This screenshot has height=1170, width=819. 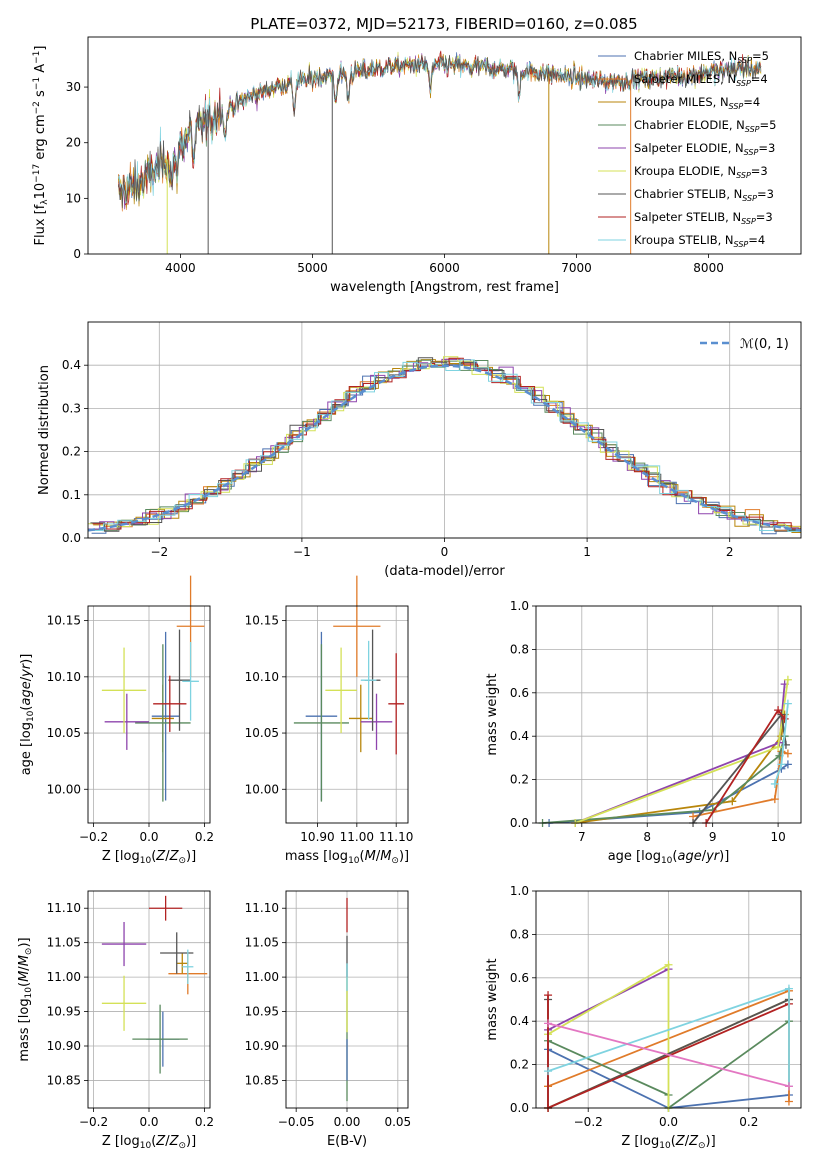 What do you see at coordinates (347, 1122) in the screenshot?
I see `x-tick-label: 0.00` at bounding box center [347, 1122].